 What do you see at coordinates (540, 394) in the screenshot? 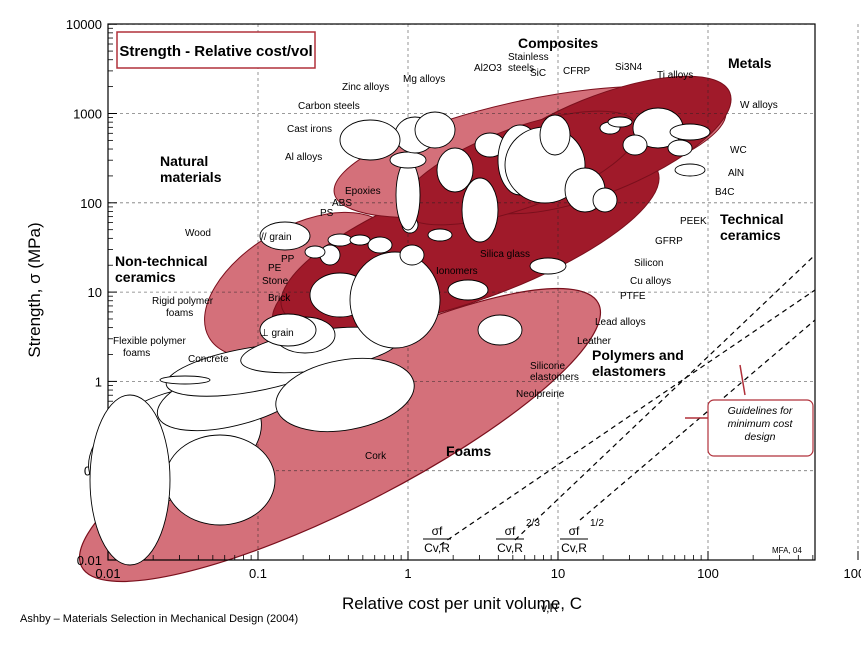
I see `material-label: Neolpreine` at bounding box center [540, 394].